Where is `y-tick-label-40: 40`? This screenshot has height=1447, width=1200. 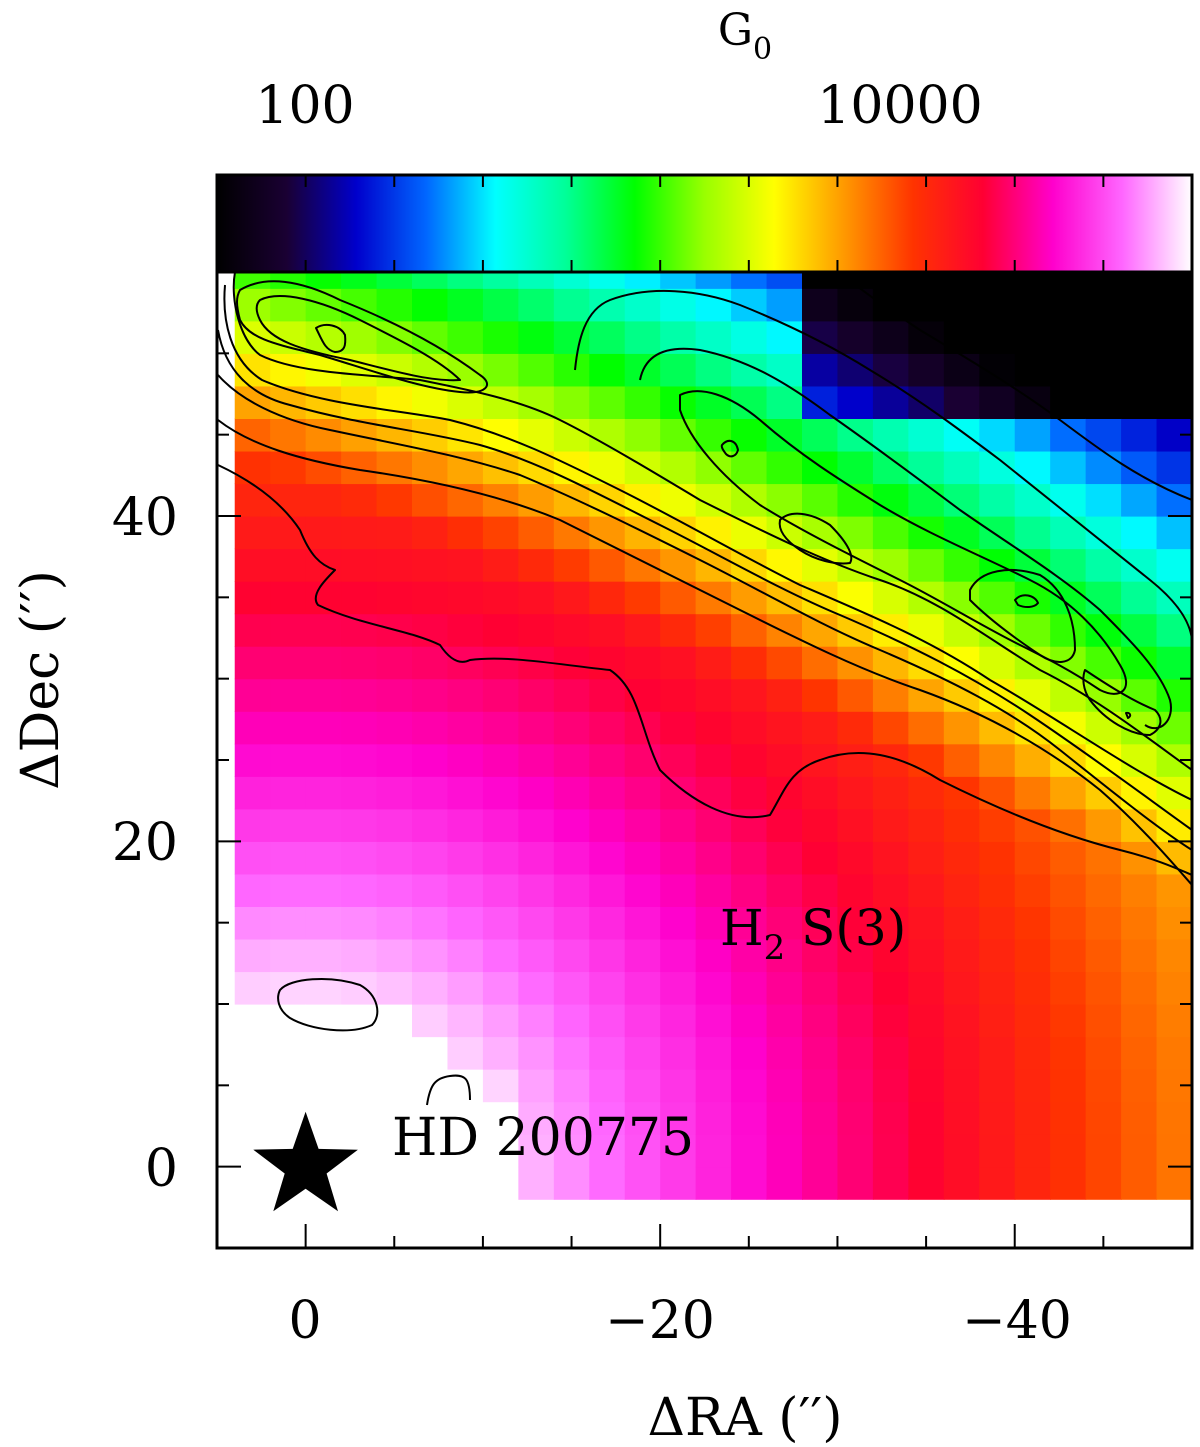 y-tick-label-40: 40 is located at coordinates (145, 518).